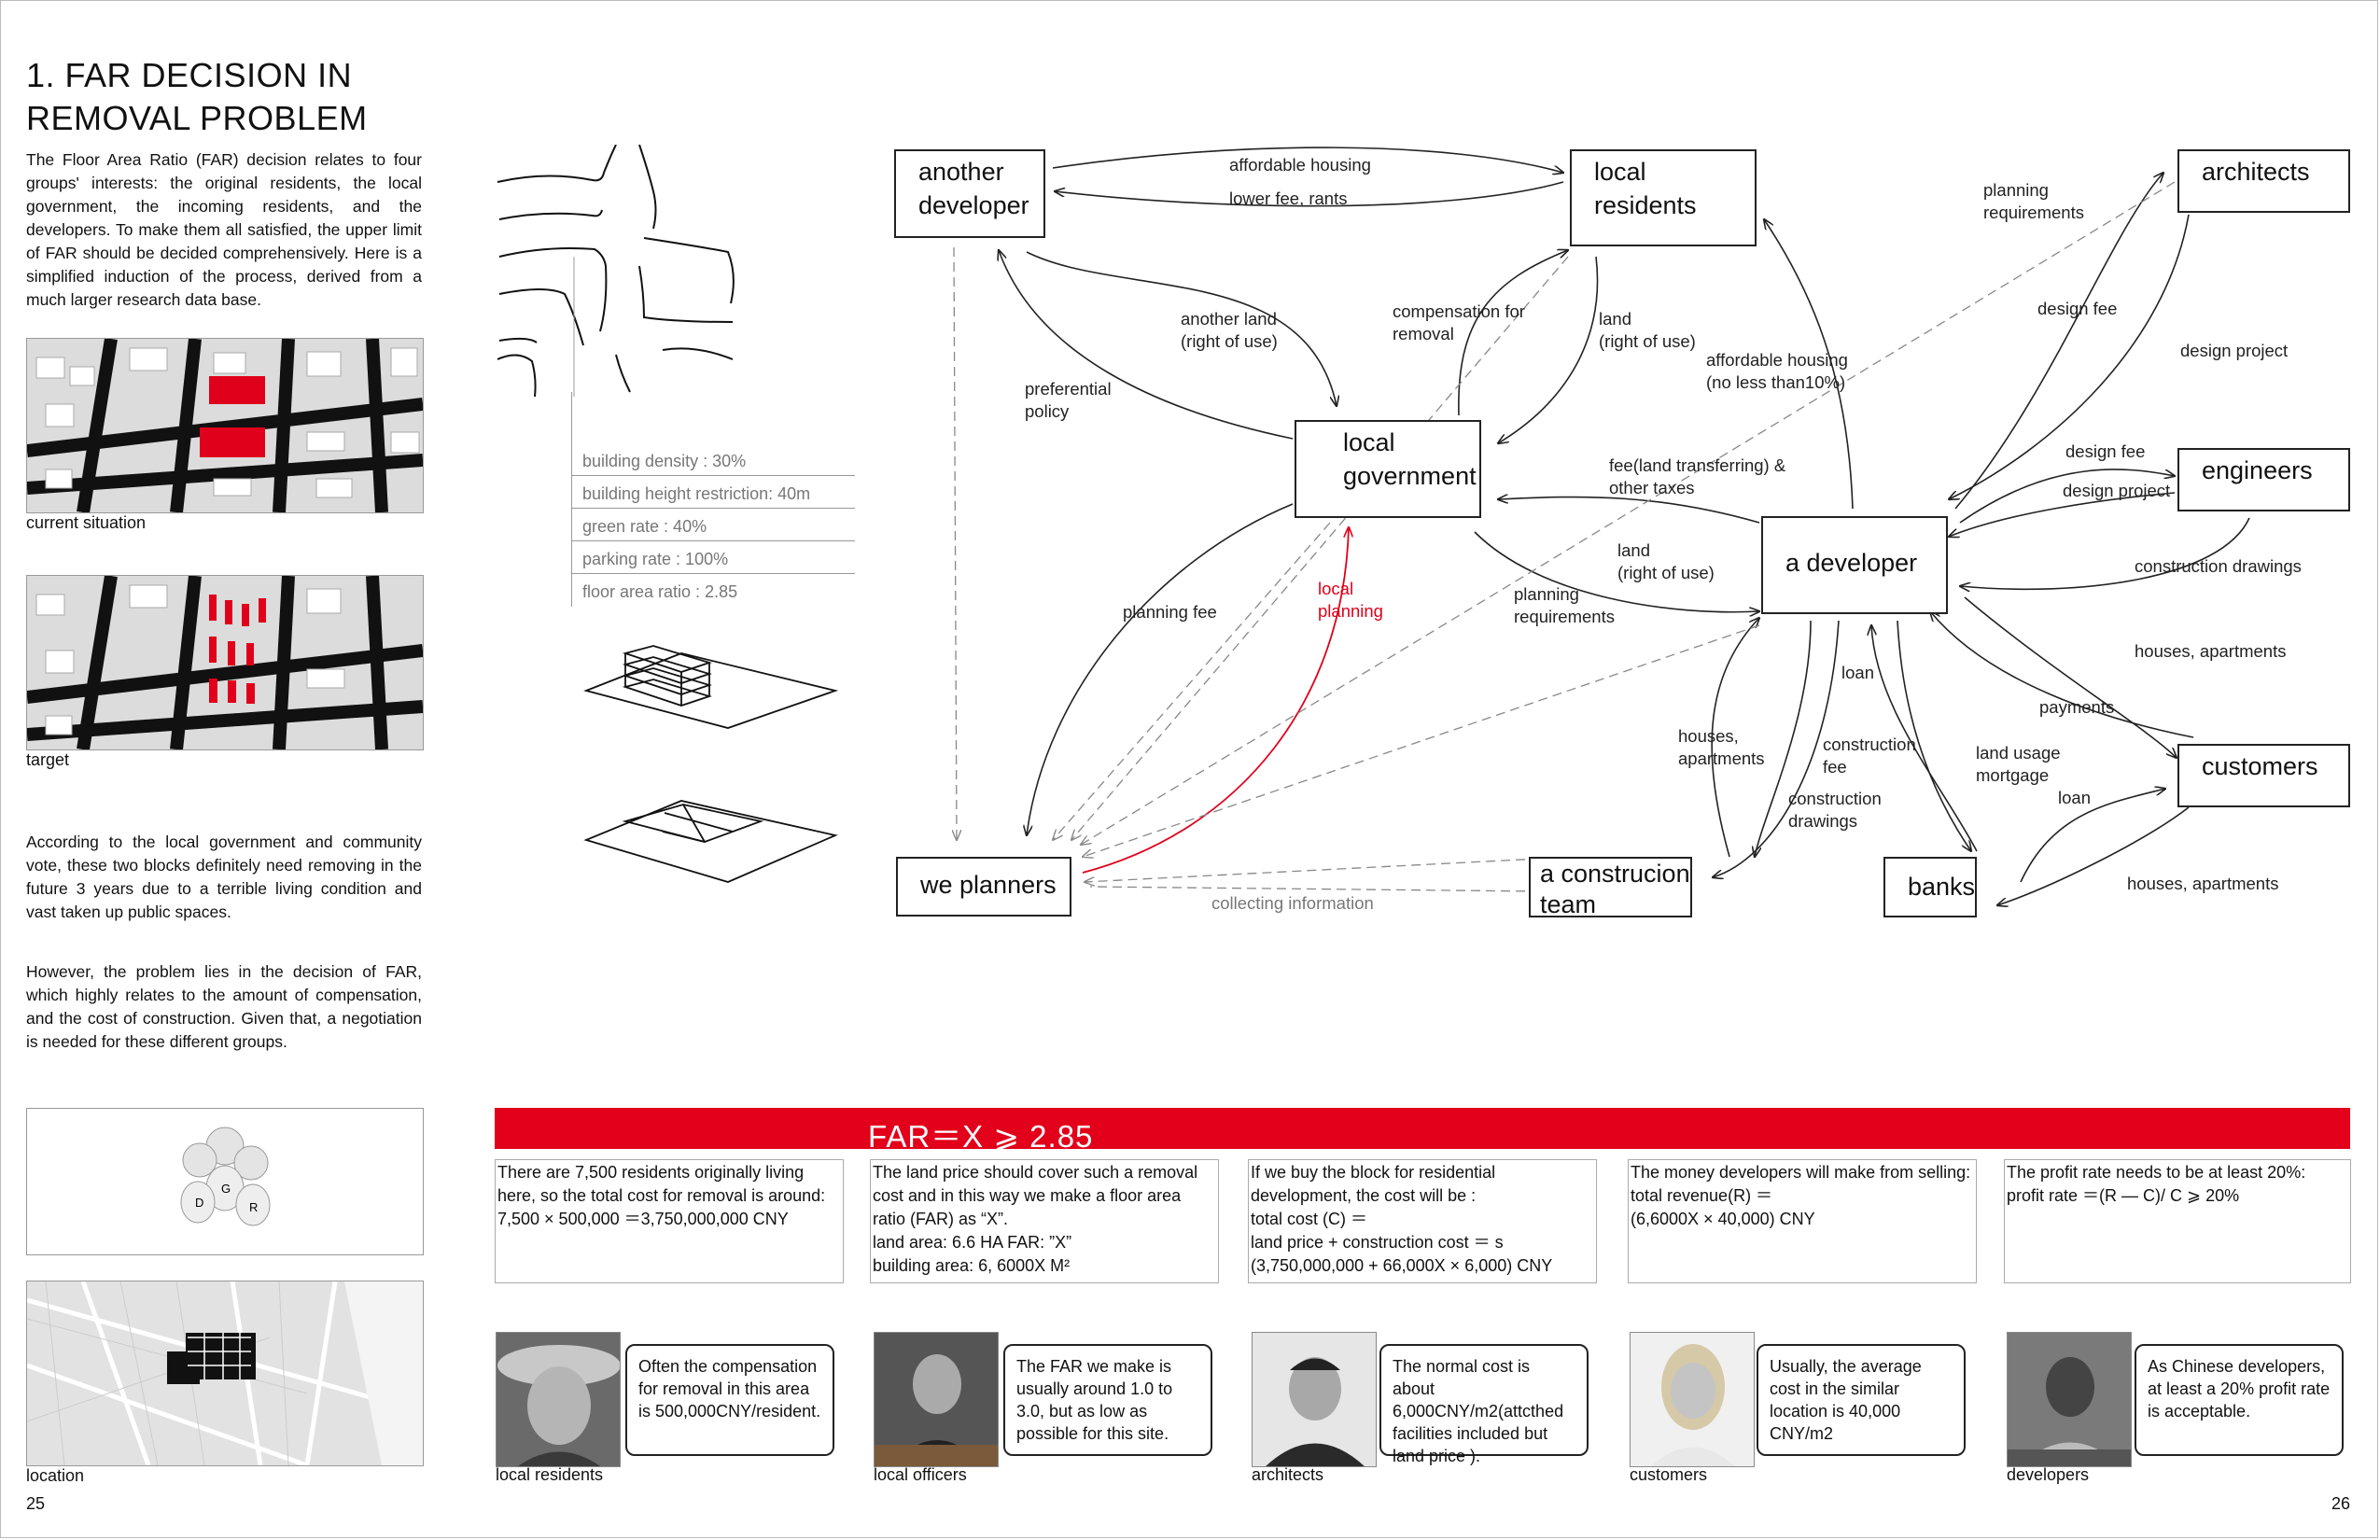 The width and height of the screenshot is (2380, 1540). I want to click on label-planning-requirements-top: planning requirements, so click(2033, 201).